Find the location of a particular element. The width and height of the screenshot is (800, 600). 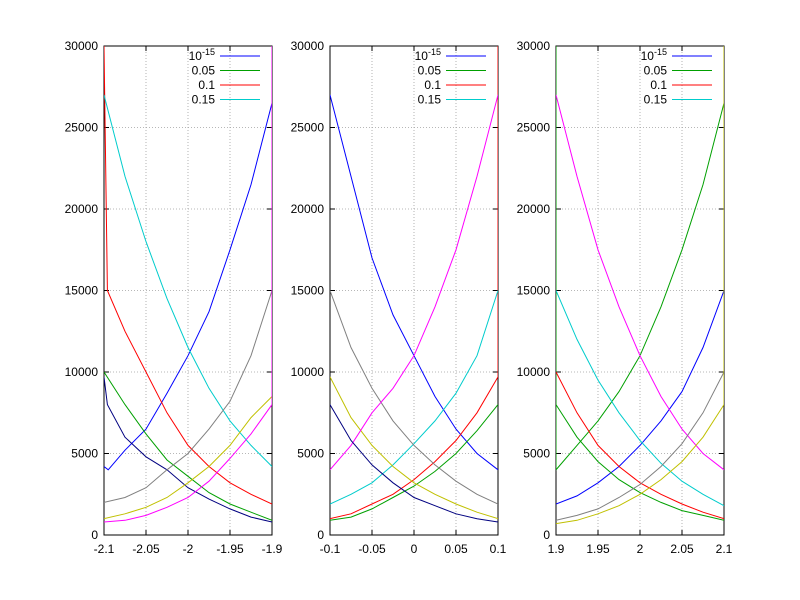

x-tick-label: 0.05 is located at coordinates (456, 549).